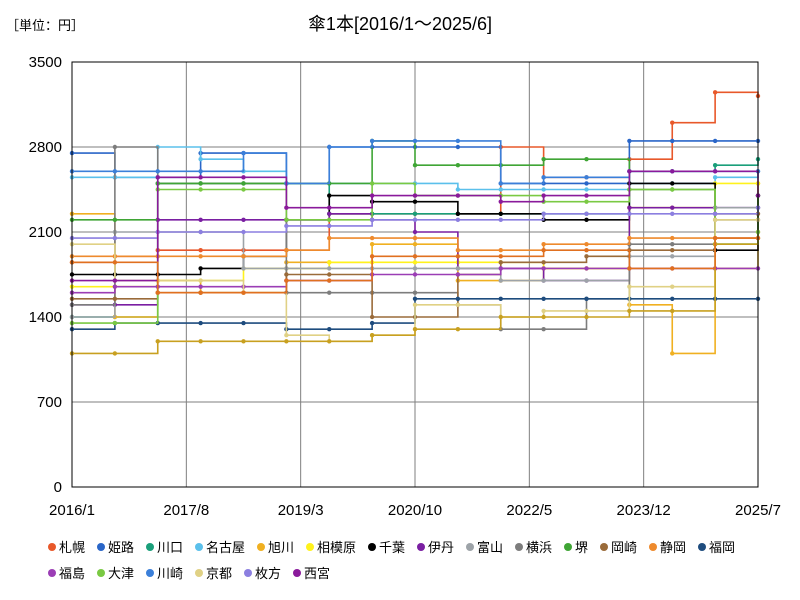 The image size is (800, 600). I want to click on y-tick-label: 3500, so click(45, 62).